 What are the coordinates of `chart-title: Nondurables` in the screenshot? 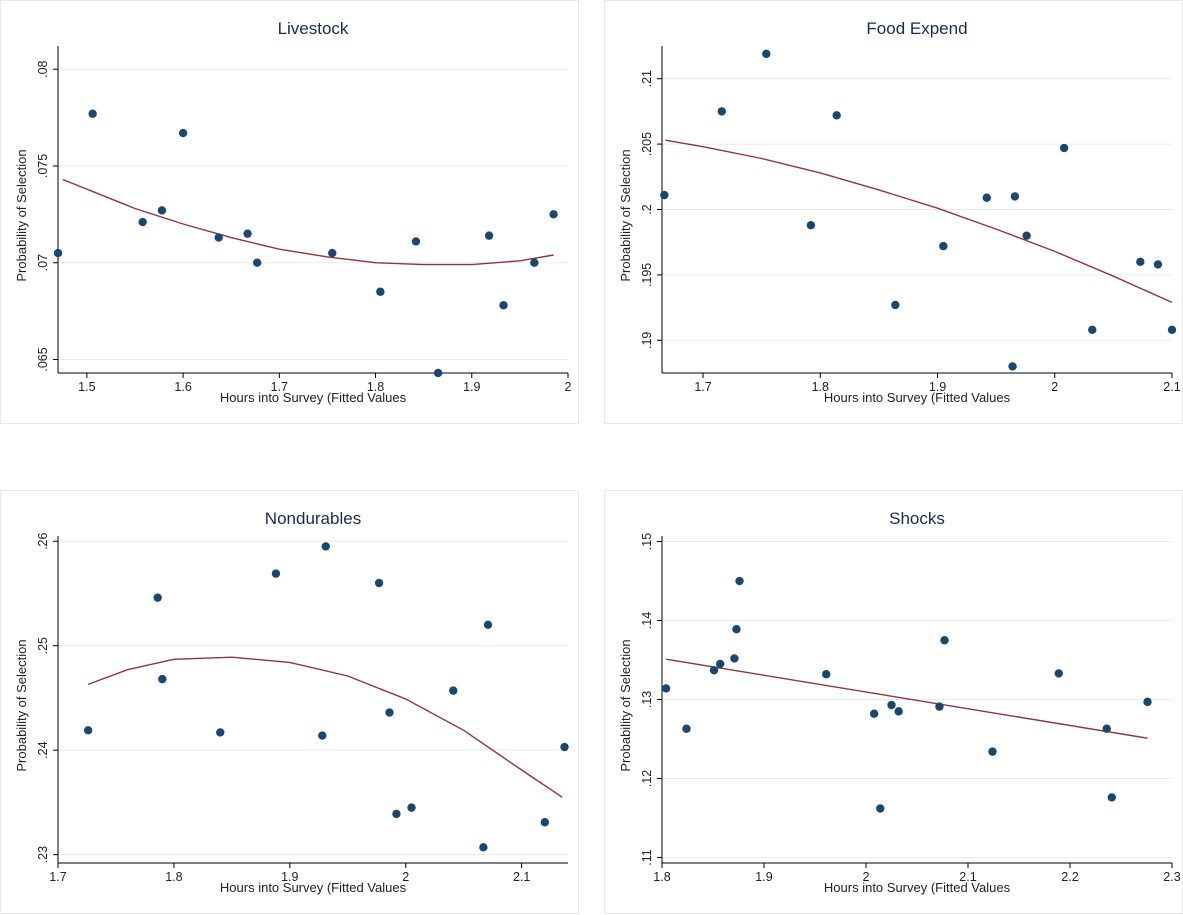 It's located at (313, 518).